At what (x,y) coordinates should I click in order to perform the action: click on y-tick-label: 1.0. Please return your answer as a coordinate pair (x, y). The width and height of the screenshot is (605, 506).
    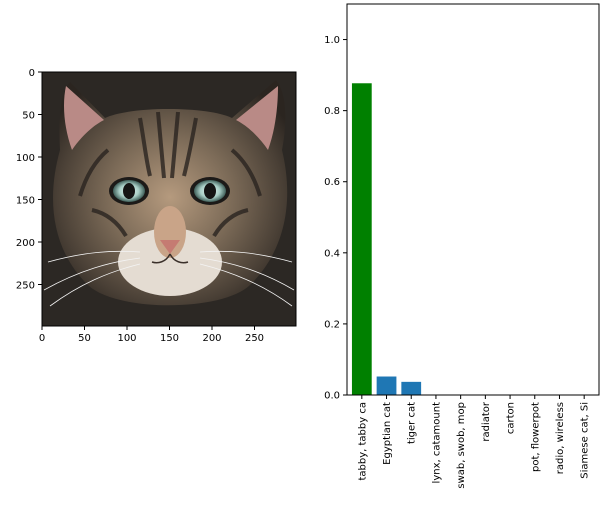
    Looking at the image, I should click on (332, 40).